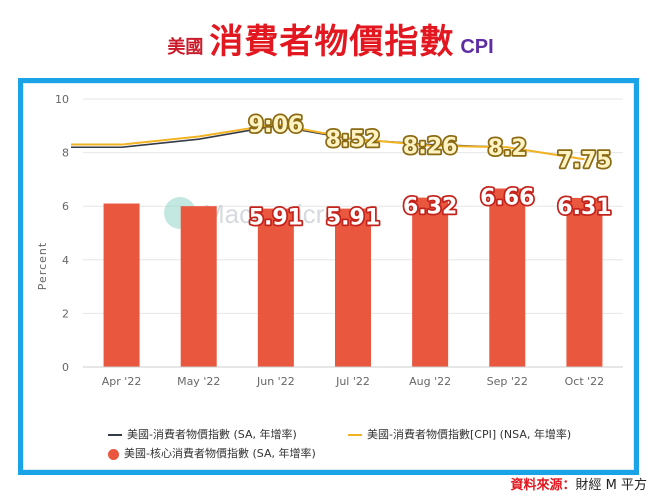 This screenshot has height=498, width=661. Describe the element at coordinates (611, 485) in the screenshot. I see `source-value: 財經 M 平方` at that location.